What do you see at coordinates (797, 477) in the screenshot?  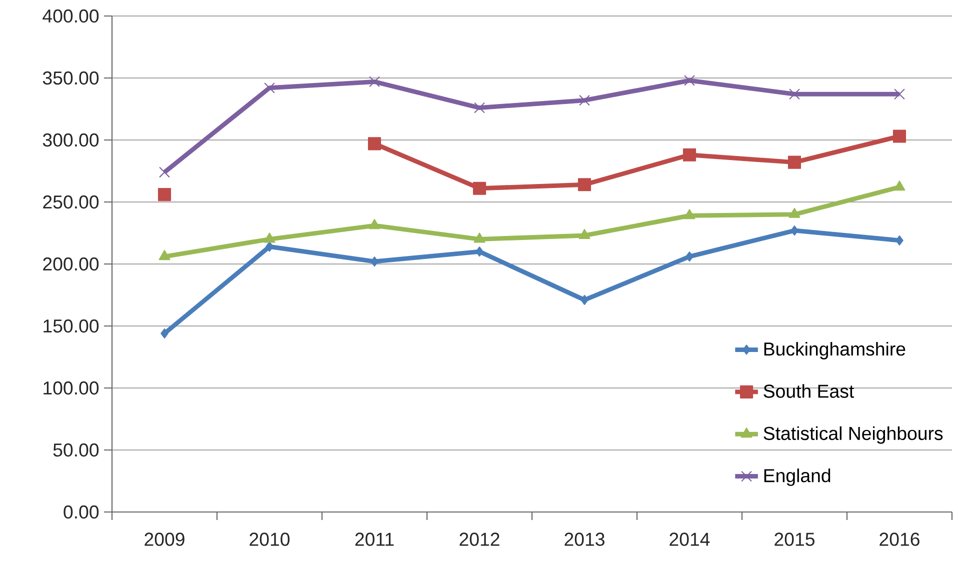 I see `legend-label: England` at bounding box center [797, 477].